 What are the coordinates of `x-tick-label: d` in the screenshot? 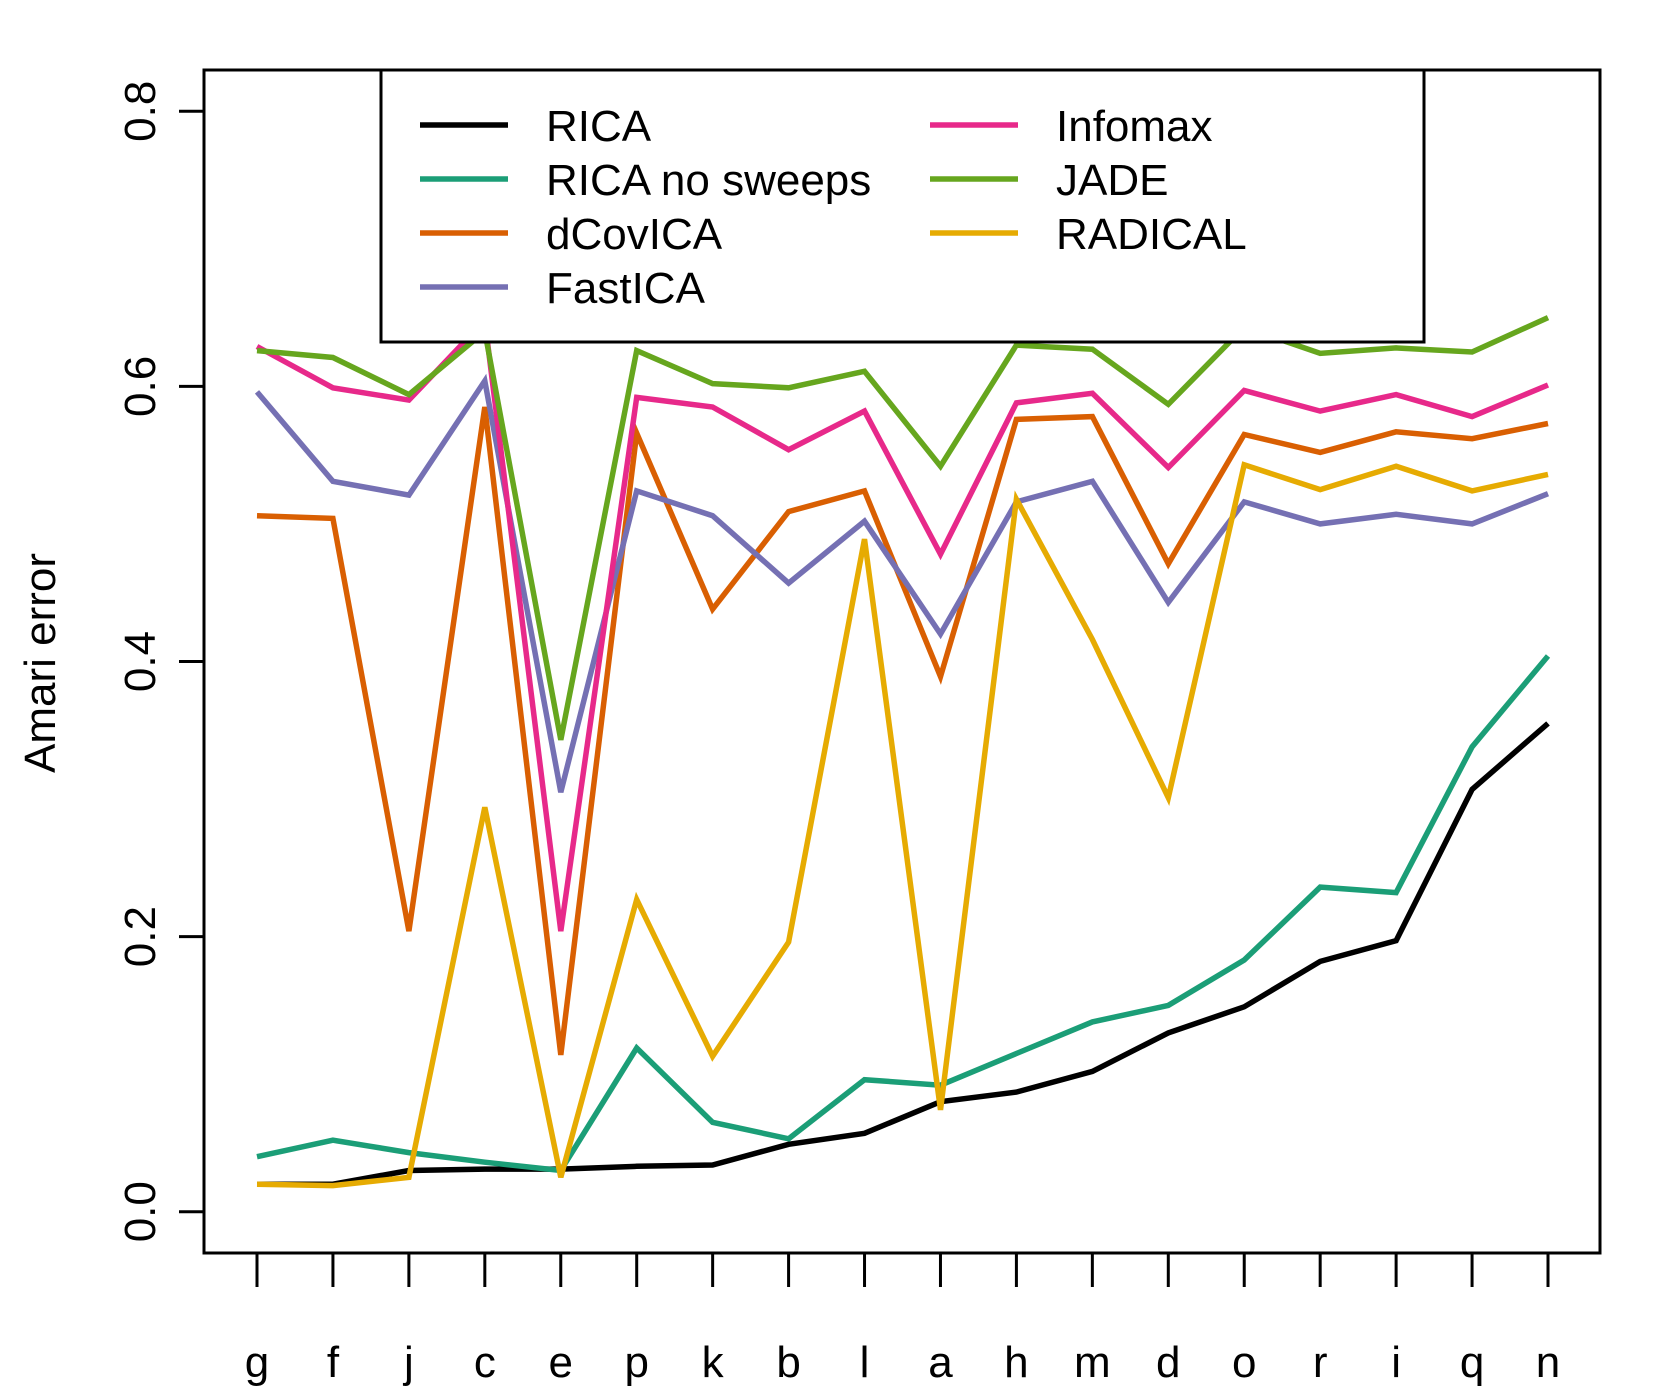 It's located at (1168, 1362).